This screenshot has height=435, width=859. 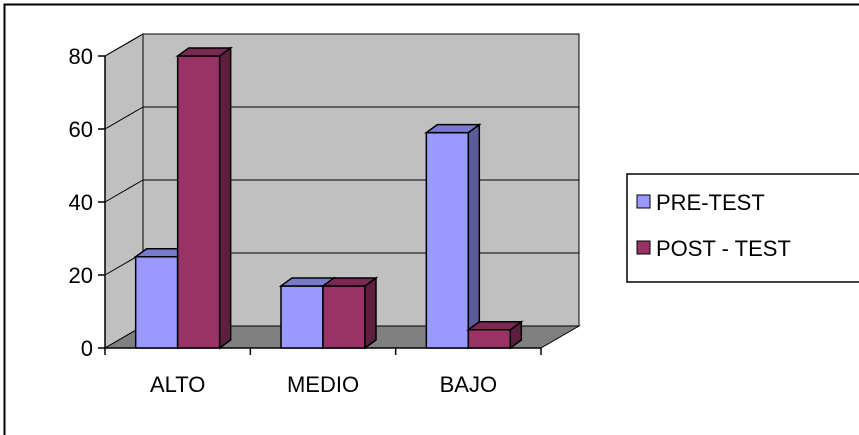 I want to click on bar-alto-post-test, so click(x=204, y=198).